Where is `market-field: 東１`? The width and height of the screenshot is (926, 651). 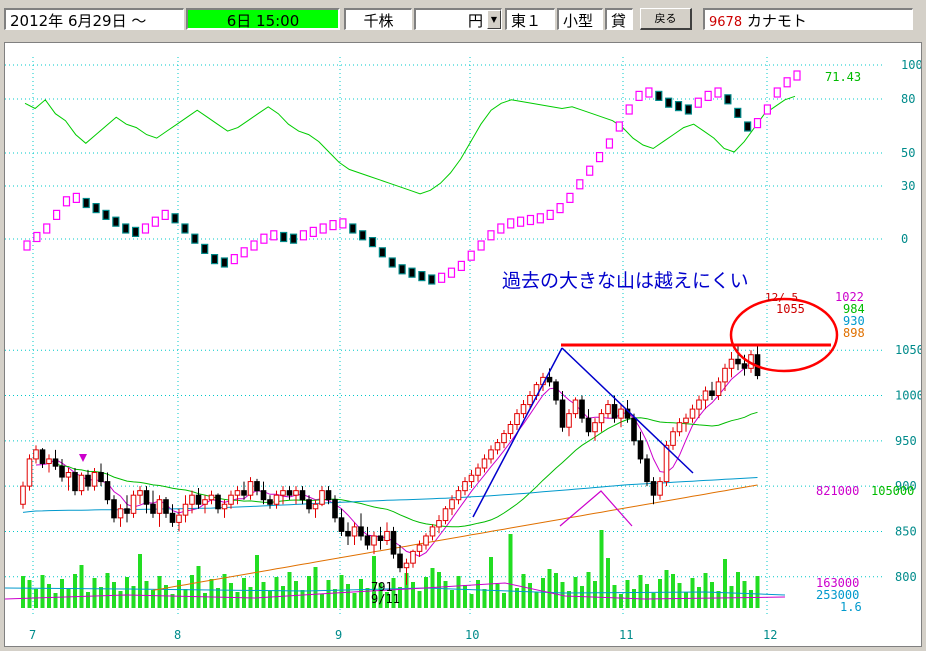
market-field: 東１ is located at coordinates (530, 19).